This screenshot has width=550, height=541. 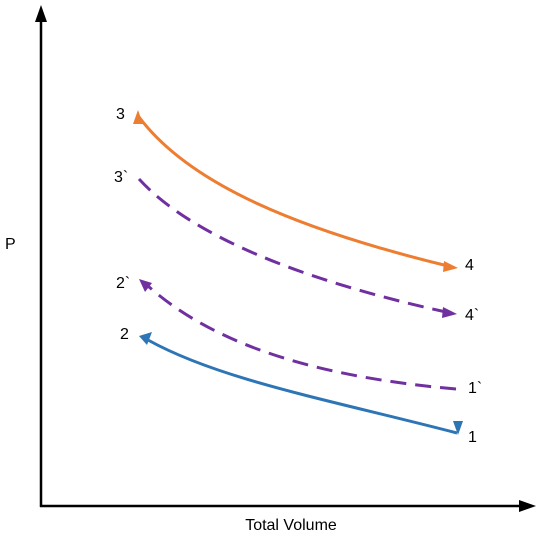 I want to click on point-label-4b: 4`, so click(x=472, y=315).